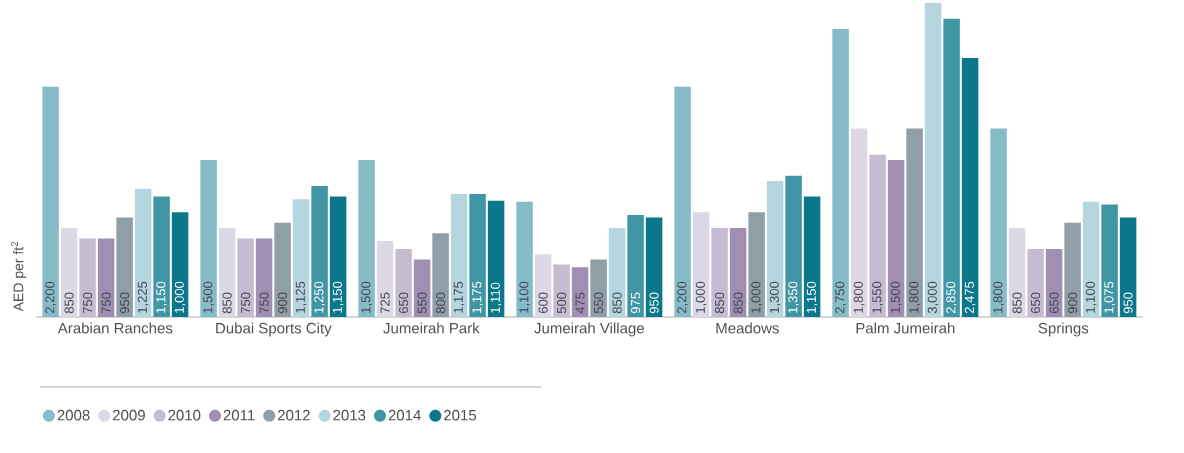  Describe the element at coordinates (543, 303) in the screenshot. I see `data-label: 600` at that location.